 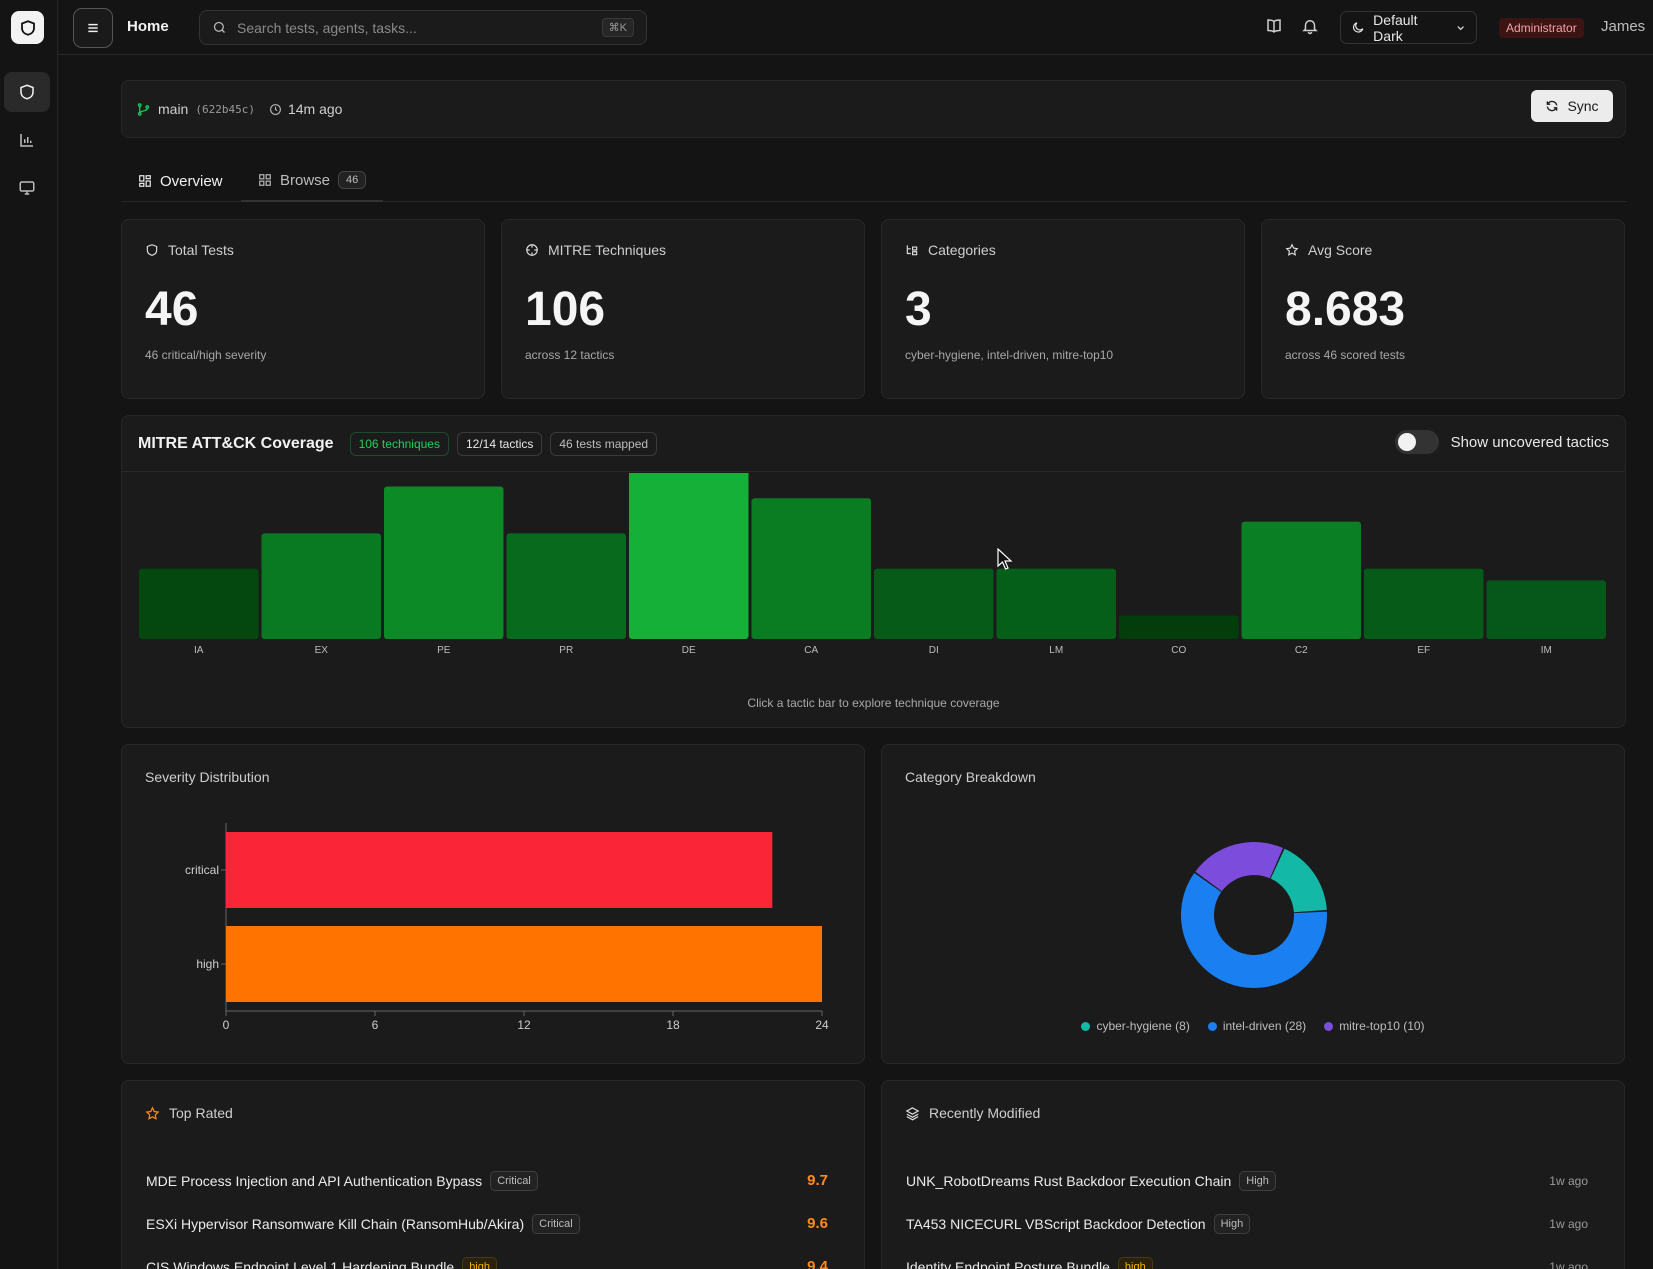 What do you see at coordinates (1345, 355) in the screenshot?
I see `stat-subtext: across 46 scored tests` at bounding box center [1345, 355].